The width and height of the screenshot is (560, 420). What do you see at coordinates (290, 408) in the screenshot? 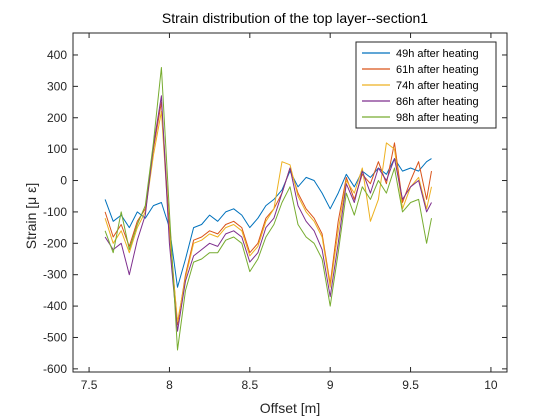
I see `x-axis-title: Offset [m]` at bounding box center [290, 408].